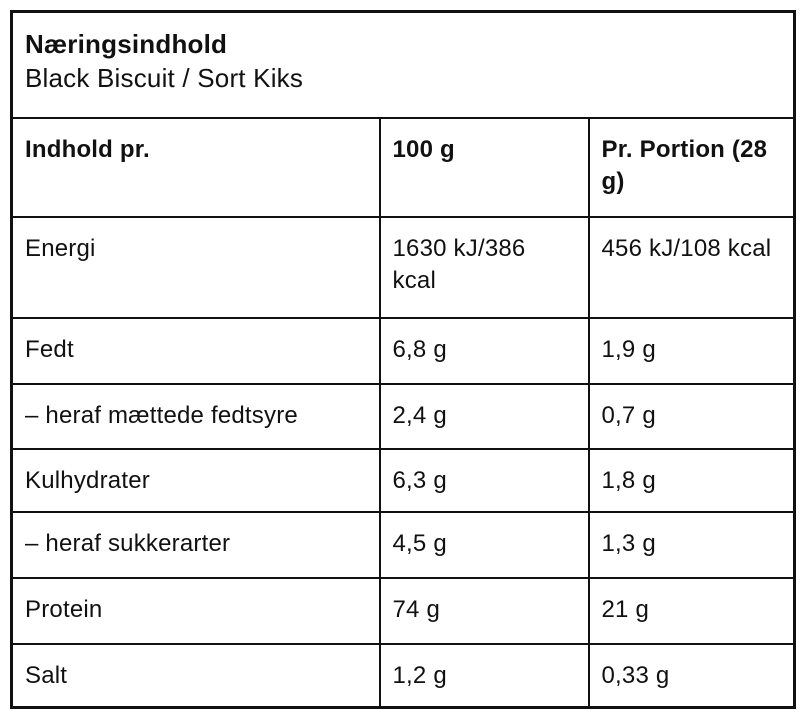 The image size is (800, 716). I want to click on nutrient-label: Fedt, so click(195, 350).